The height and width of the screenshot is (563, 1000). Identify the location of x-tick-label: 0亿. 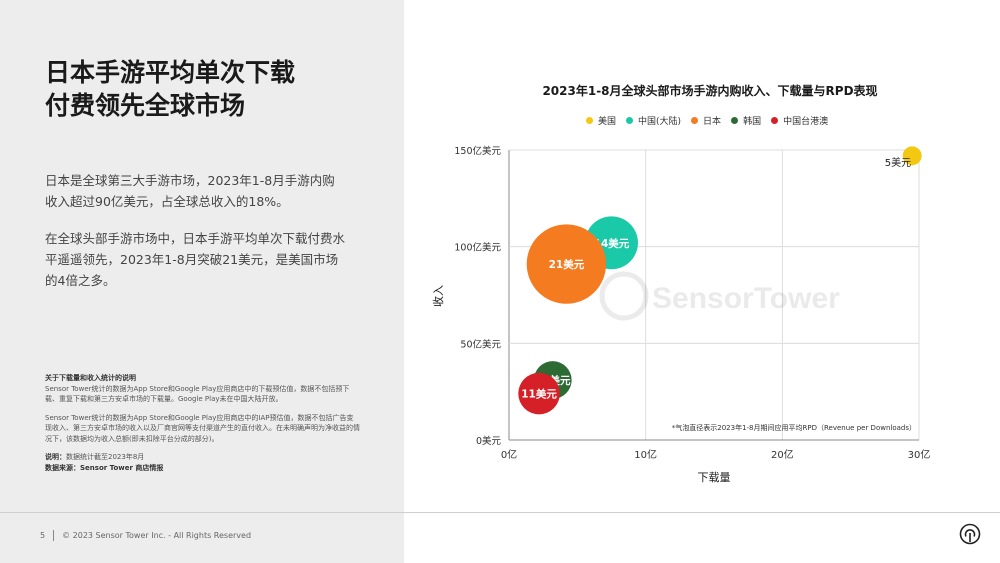
(509, 454).